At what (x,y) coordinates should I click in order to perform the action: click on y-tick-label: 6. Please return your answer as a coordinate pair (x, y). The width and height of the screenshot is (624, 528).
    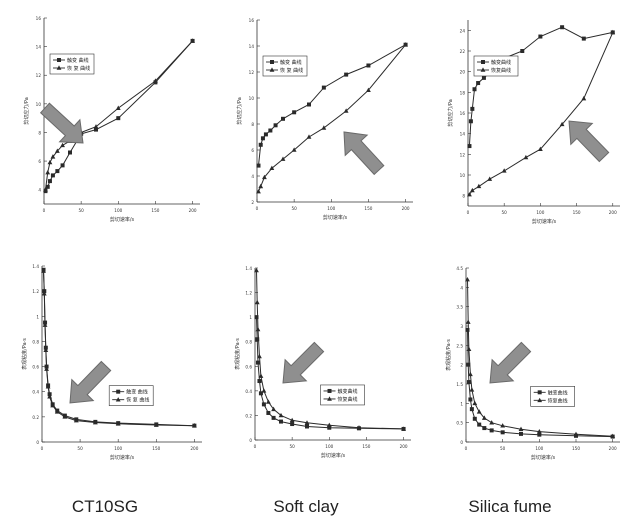
    Looking at the image, I should click on (252, 150).